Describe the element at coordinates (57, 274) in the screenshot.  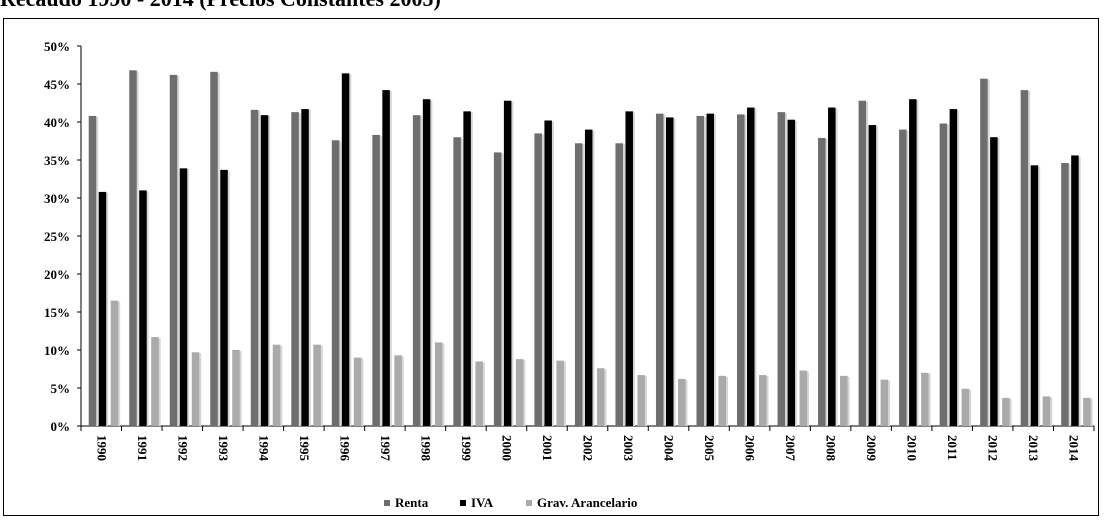
I see `y-tick-label: 20%` at that location.